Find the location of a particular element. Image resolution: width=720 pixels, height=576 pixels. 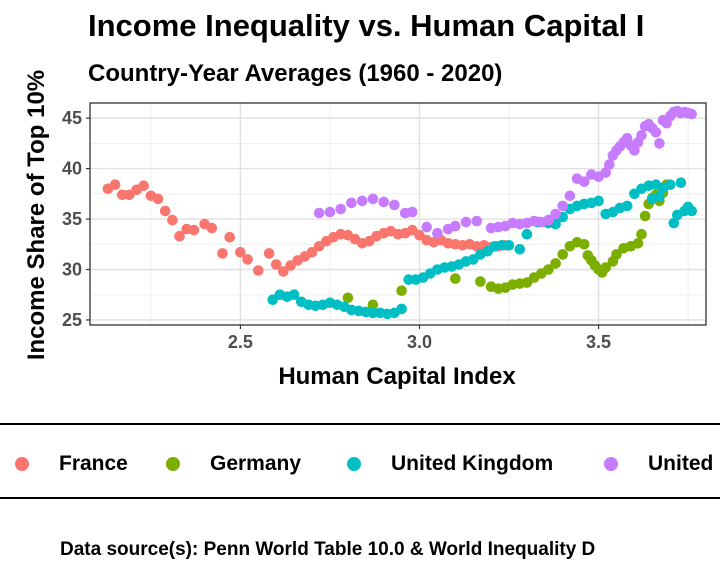

x-tick-label: 3.5 is located at coordinates (598, 342).